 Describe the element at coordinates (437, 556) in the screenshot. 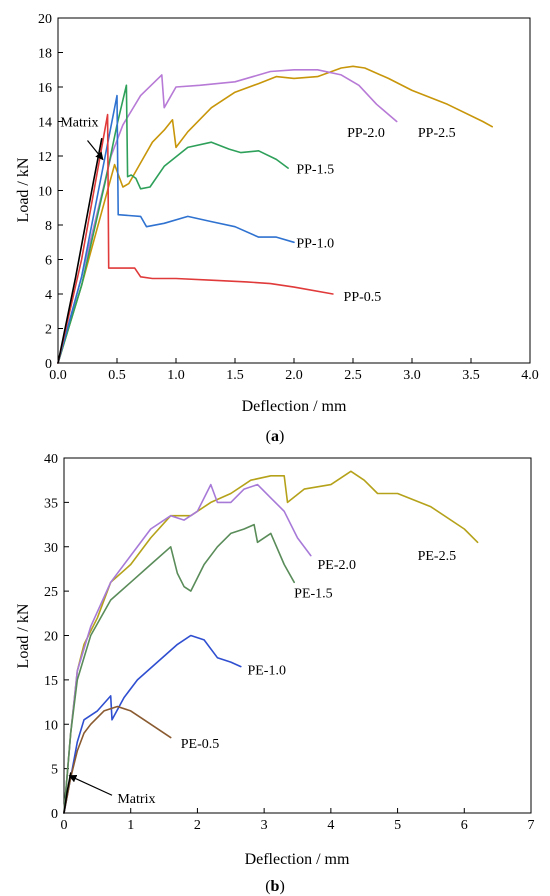

I see `series-label-pe-2-5: PE-2.5` at that location.